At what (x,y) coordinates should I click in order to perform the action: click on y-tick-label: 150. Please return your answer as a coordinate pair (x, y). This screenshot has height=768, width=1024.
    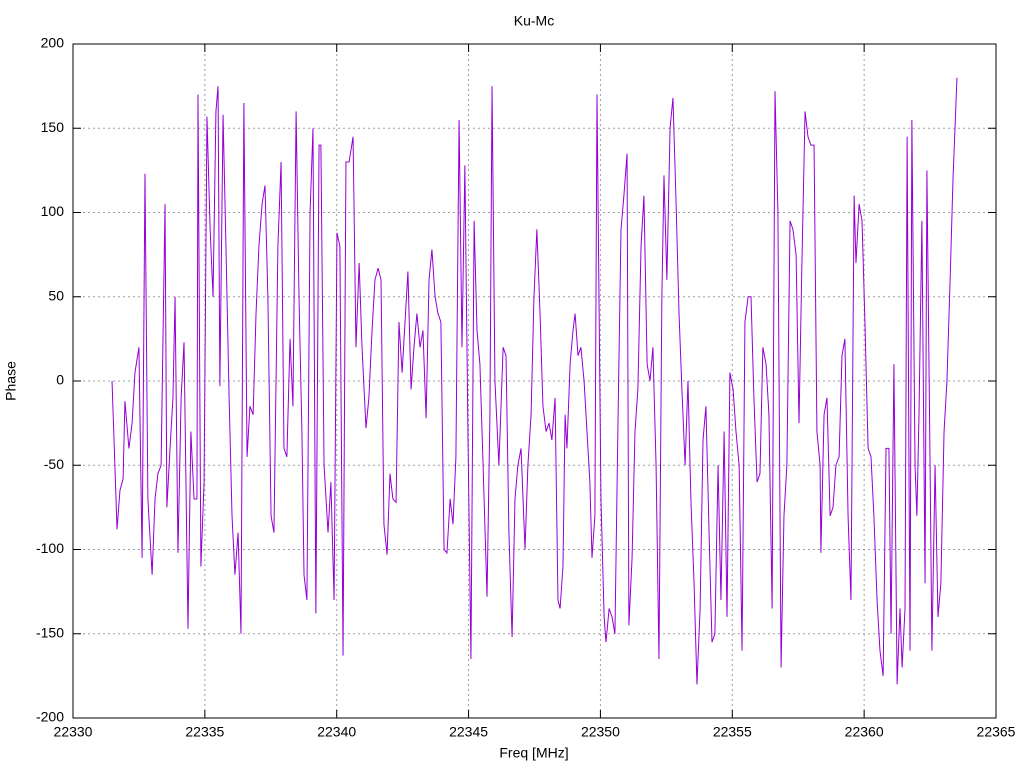
    Looking at the image, I should click on (53, 127).